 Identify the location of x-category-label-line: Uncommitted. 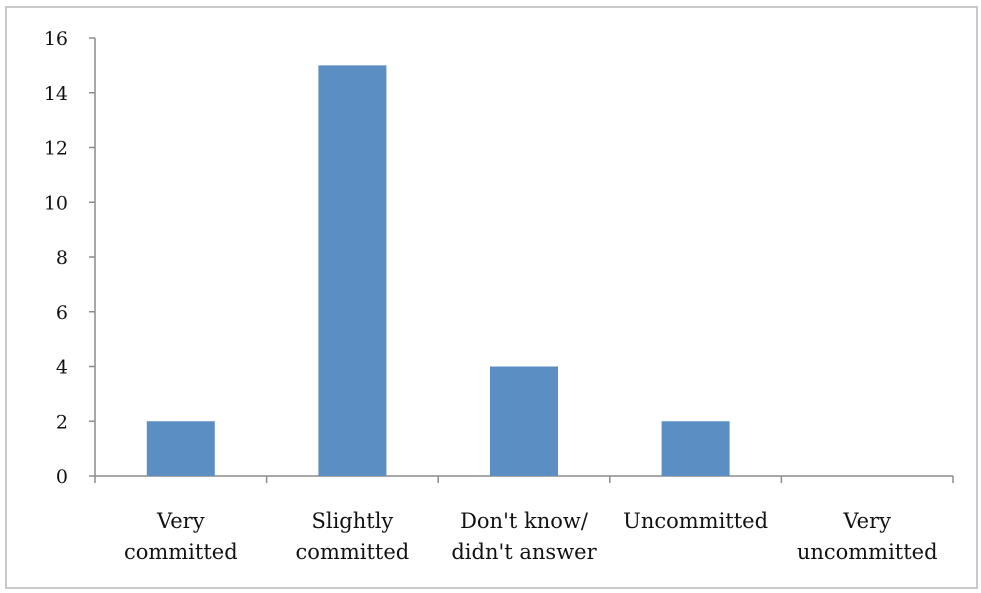
(695, 521).